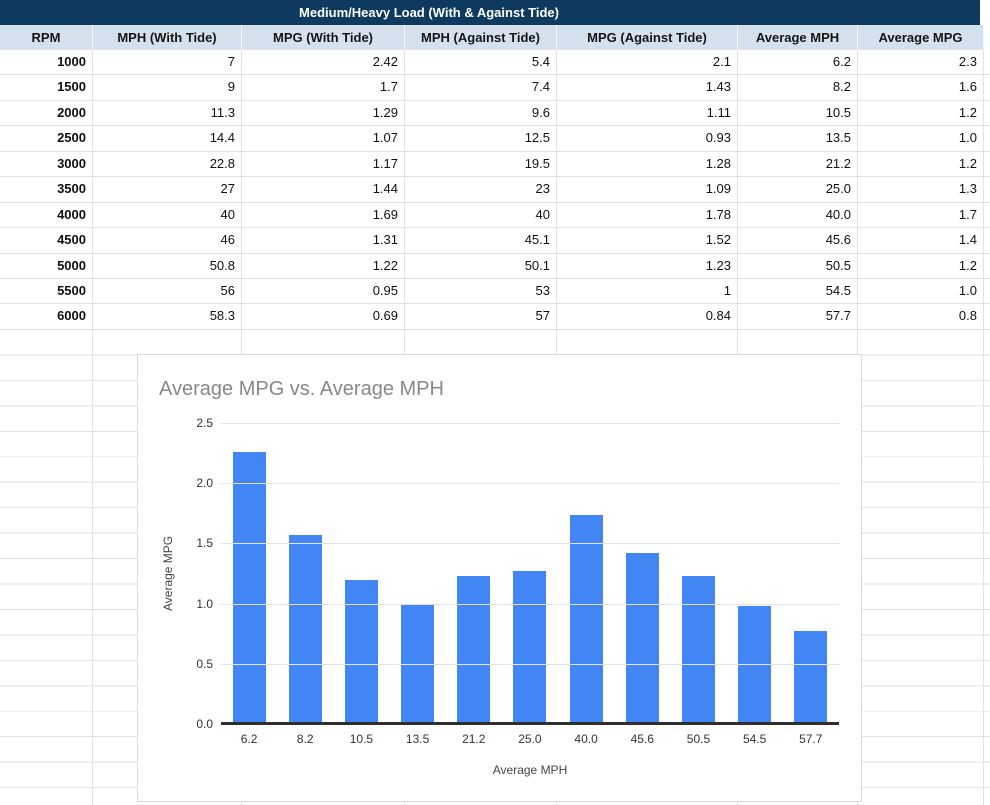 The width and height of the screenshot is (990, 805). Describe the element at coordinates (323, 164) in the screenshot. I see `data-cell: 1.17` at that location.